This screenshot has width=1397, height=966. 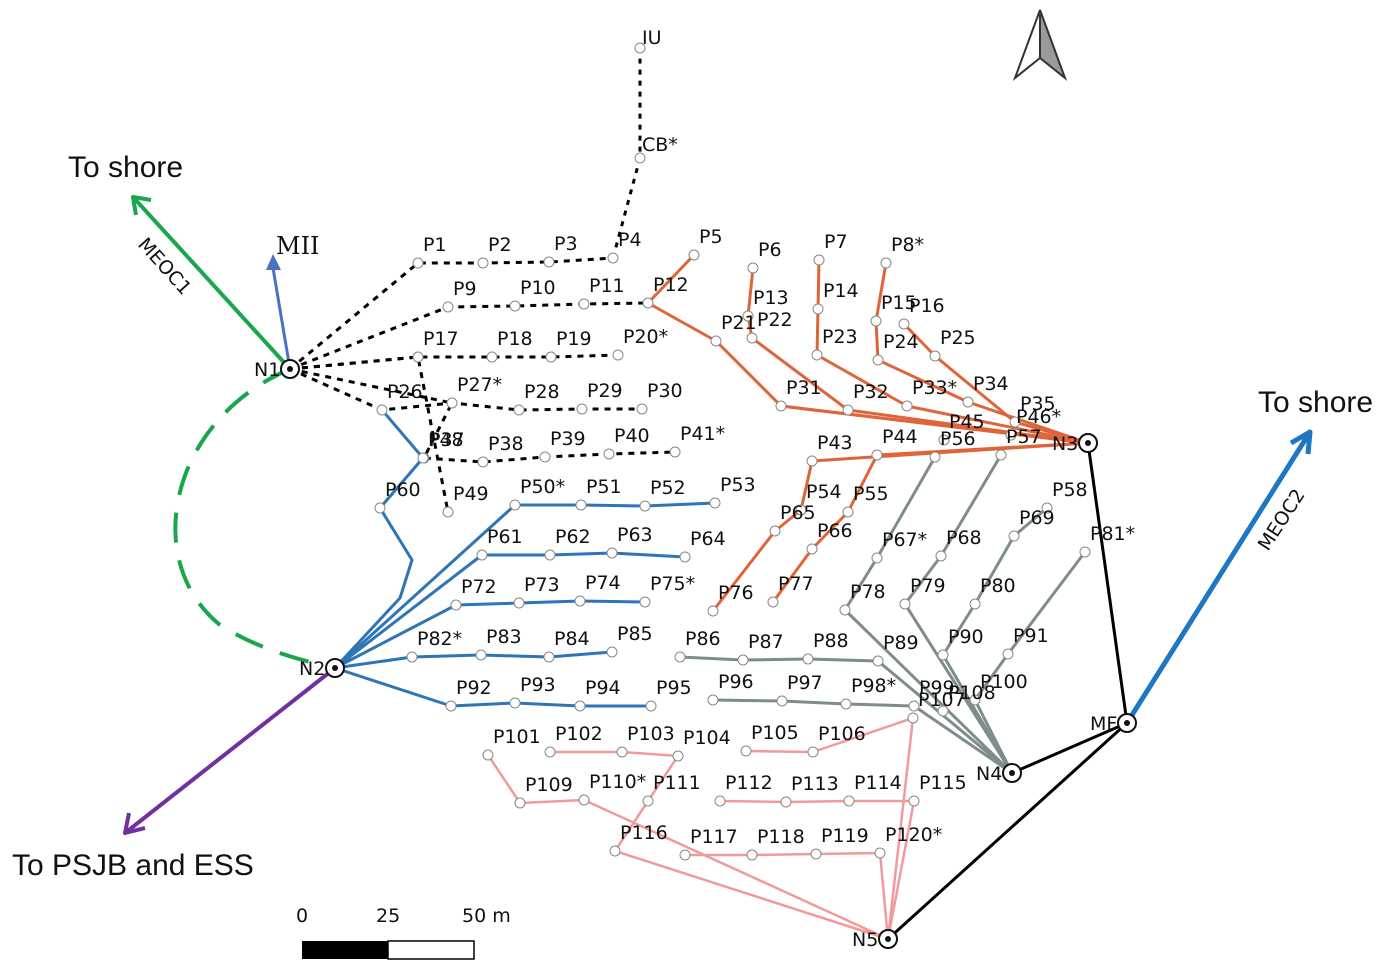 What do you see at coordinates (1103, 724) in the screenshot?
I see `mf-label: MF` at bounding box center [1103, 724].